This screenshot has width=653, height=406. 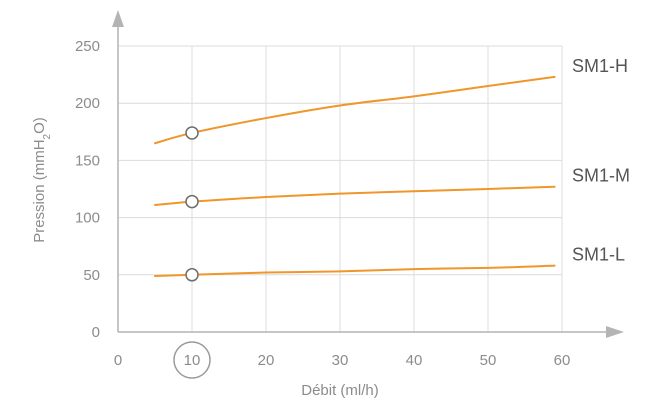 I want to click on x-tick-label: 20, so click(x=266, y=360).